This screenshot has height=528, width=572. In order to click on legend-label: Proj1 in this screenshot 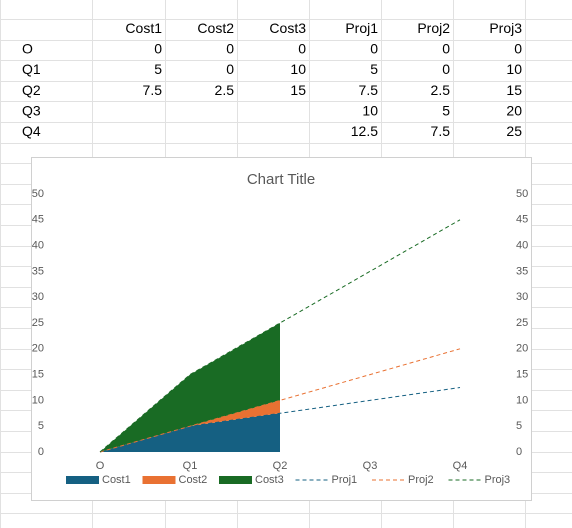, I will do `click(345, 480)`.